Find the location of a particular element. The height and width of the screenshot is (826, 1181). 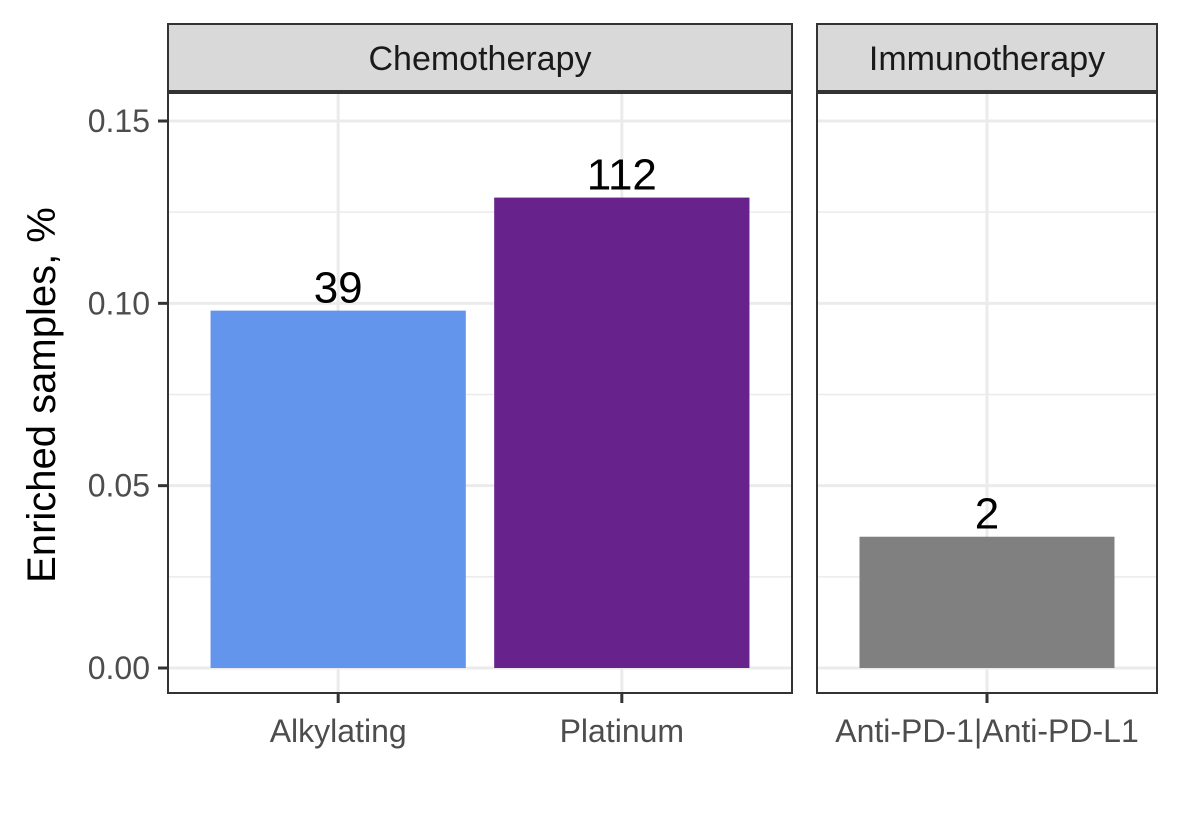

facet-strip-label: Immunotherapy is located at coordinates (987, 59).